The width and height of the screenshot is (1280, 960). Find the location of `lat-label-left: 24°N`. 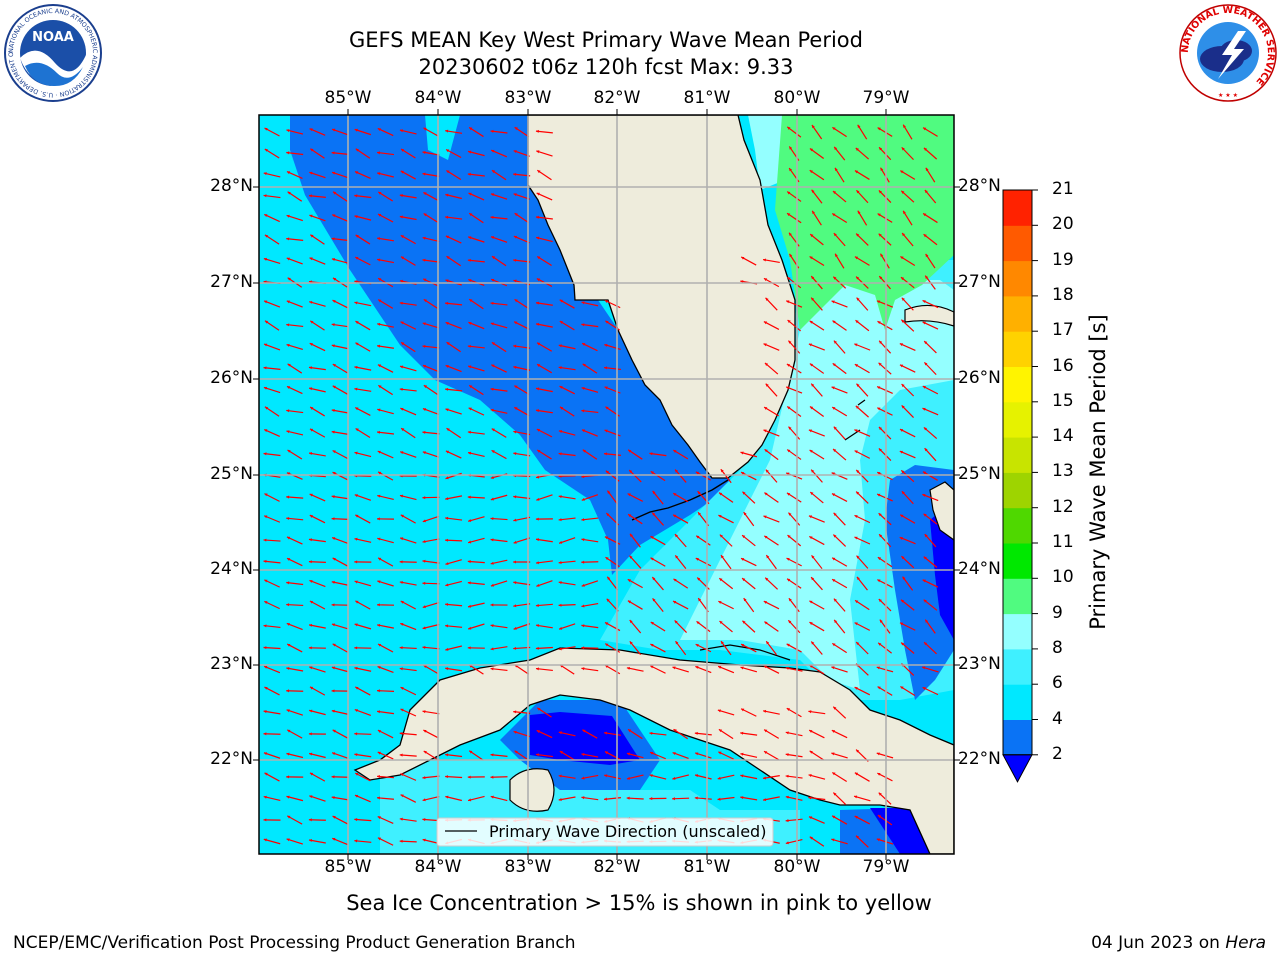

lat-label-left: 24°N is located at coordinates (231, 569).